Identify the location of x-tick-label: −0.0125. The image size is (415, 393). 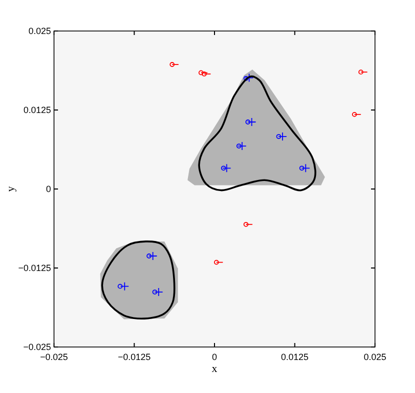
(134, 357).